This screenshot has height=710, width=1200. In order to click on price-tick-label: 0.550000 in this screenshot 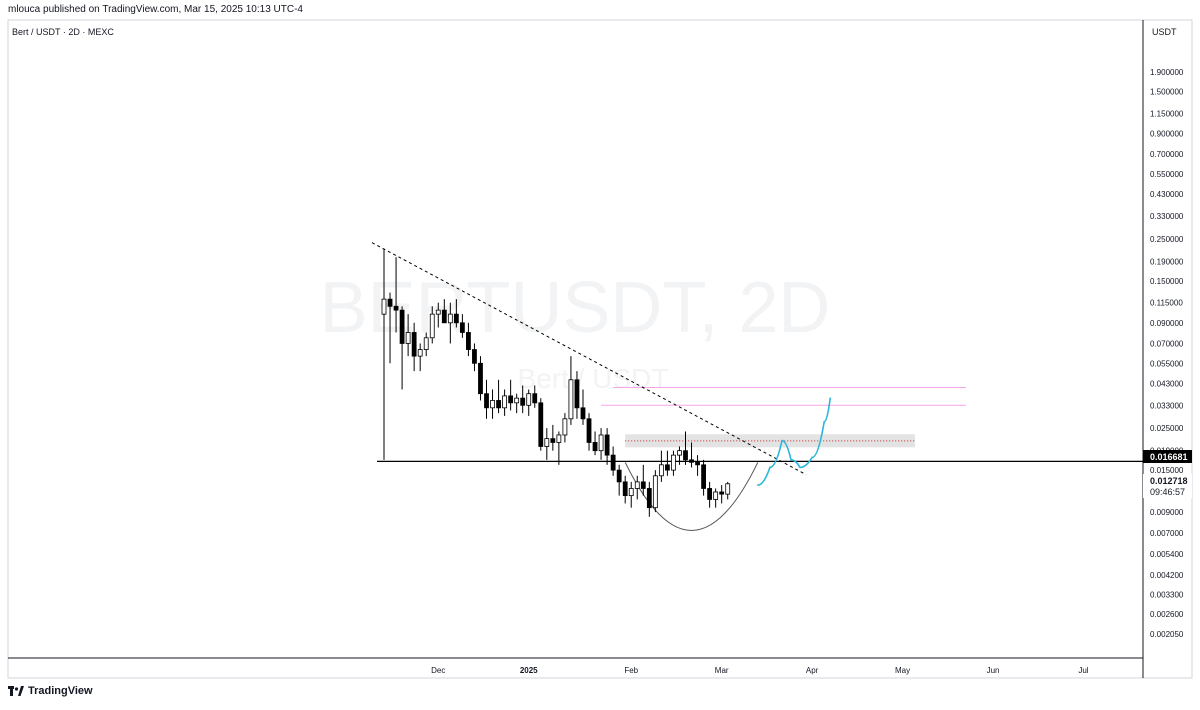, I will do `click(1167, 174)`.